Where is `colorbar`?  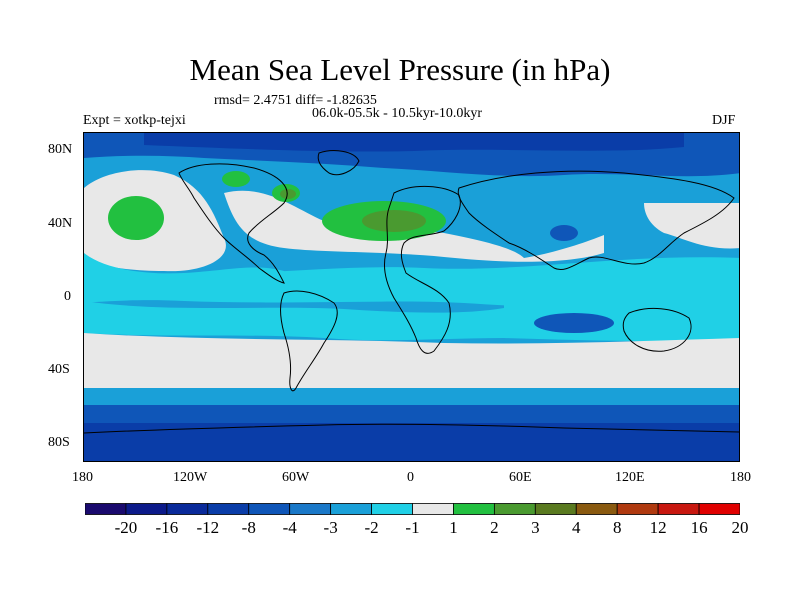
colorbar is located at coordinates (412, 509).